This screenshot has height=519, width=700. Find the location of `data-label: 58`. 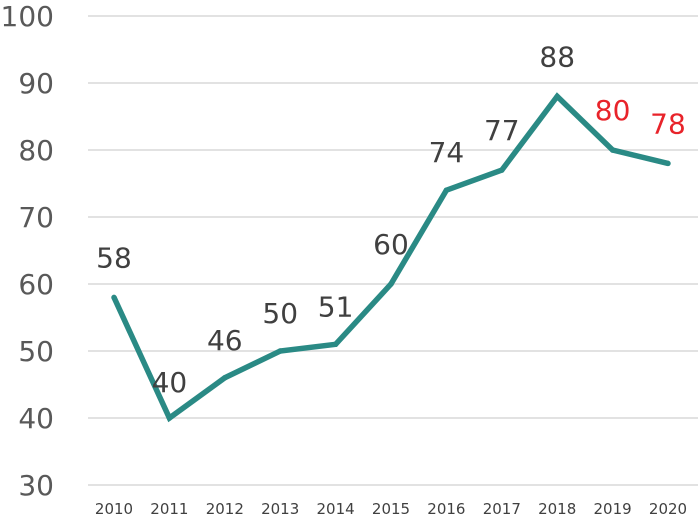

data-label: 58 is located at coordinates (114, 257).